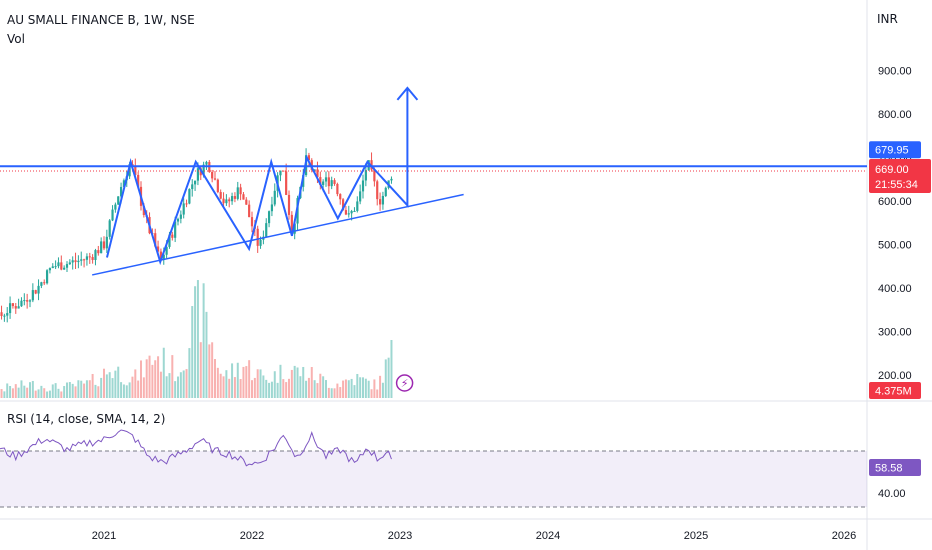  I want to click on price-tick-label: 500.00, so click(895, 246).